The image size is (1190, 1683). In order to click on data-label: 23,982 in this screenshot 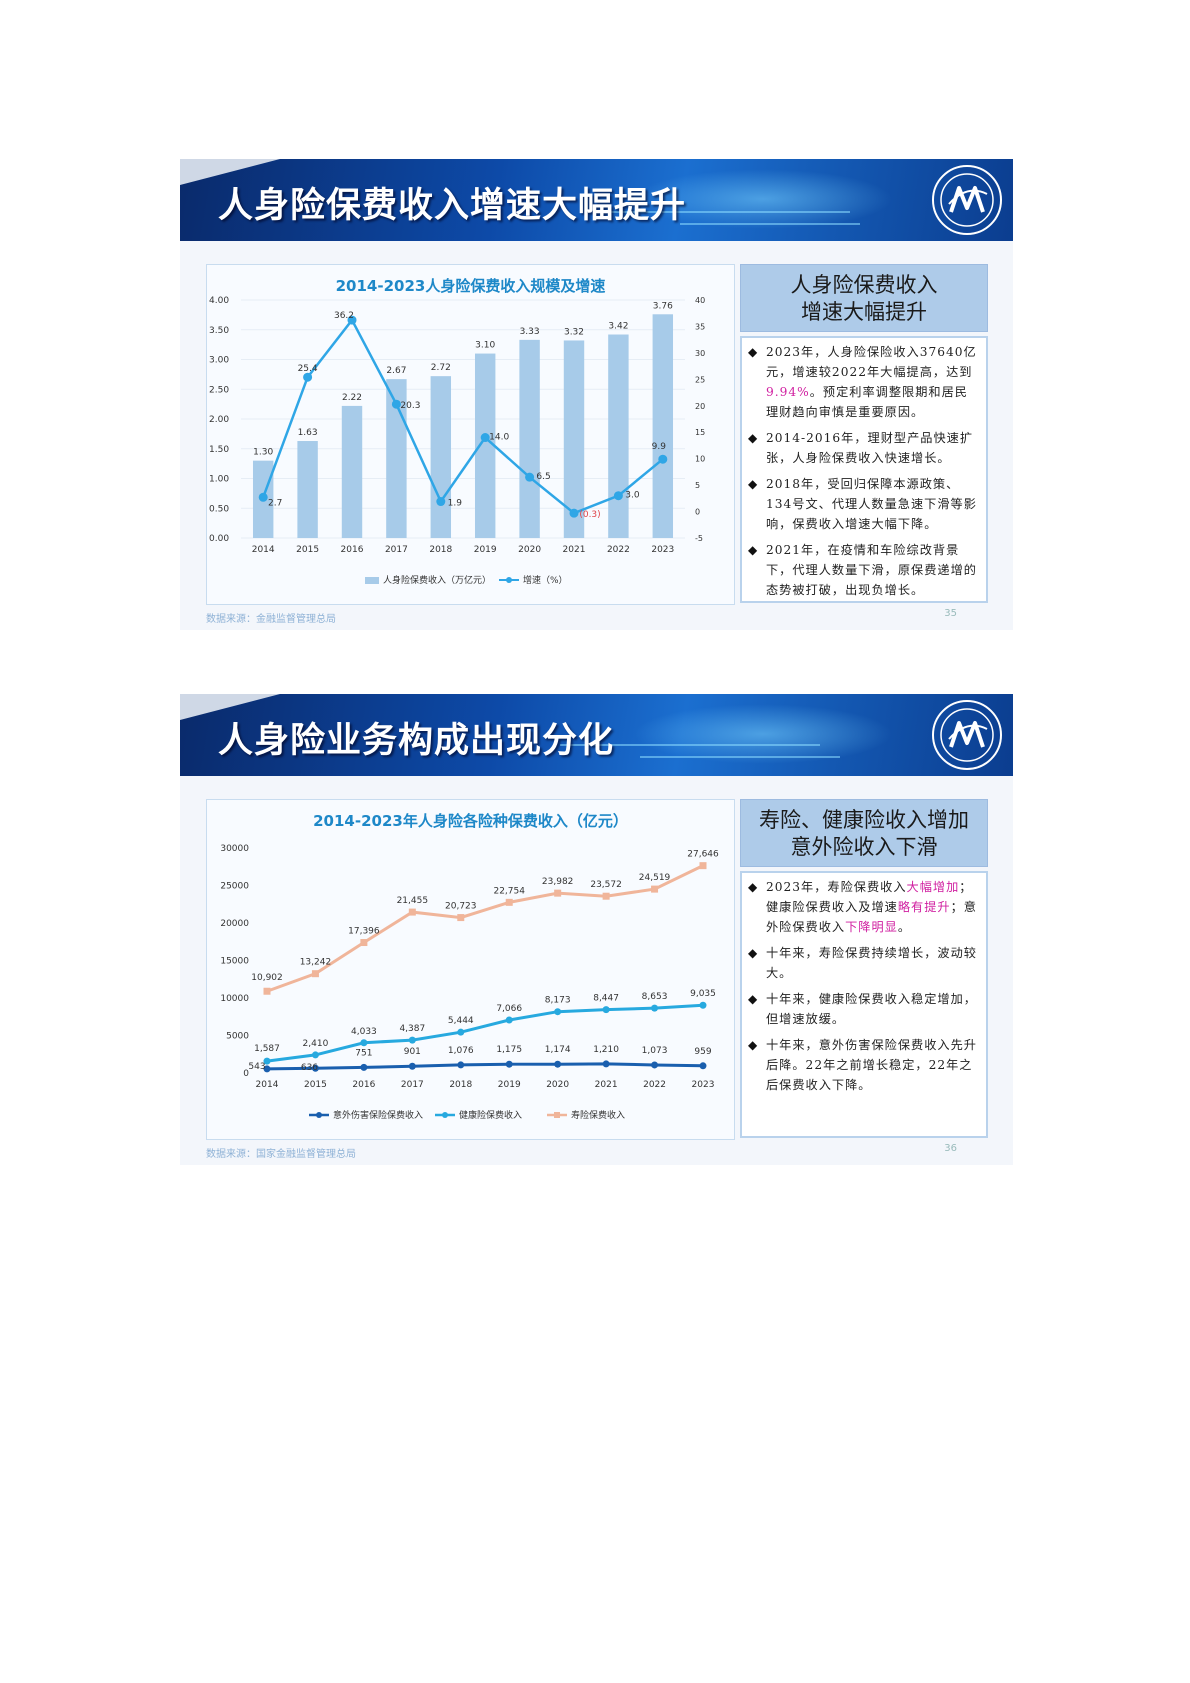, I will do `click(558, 882)`.